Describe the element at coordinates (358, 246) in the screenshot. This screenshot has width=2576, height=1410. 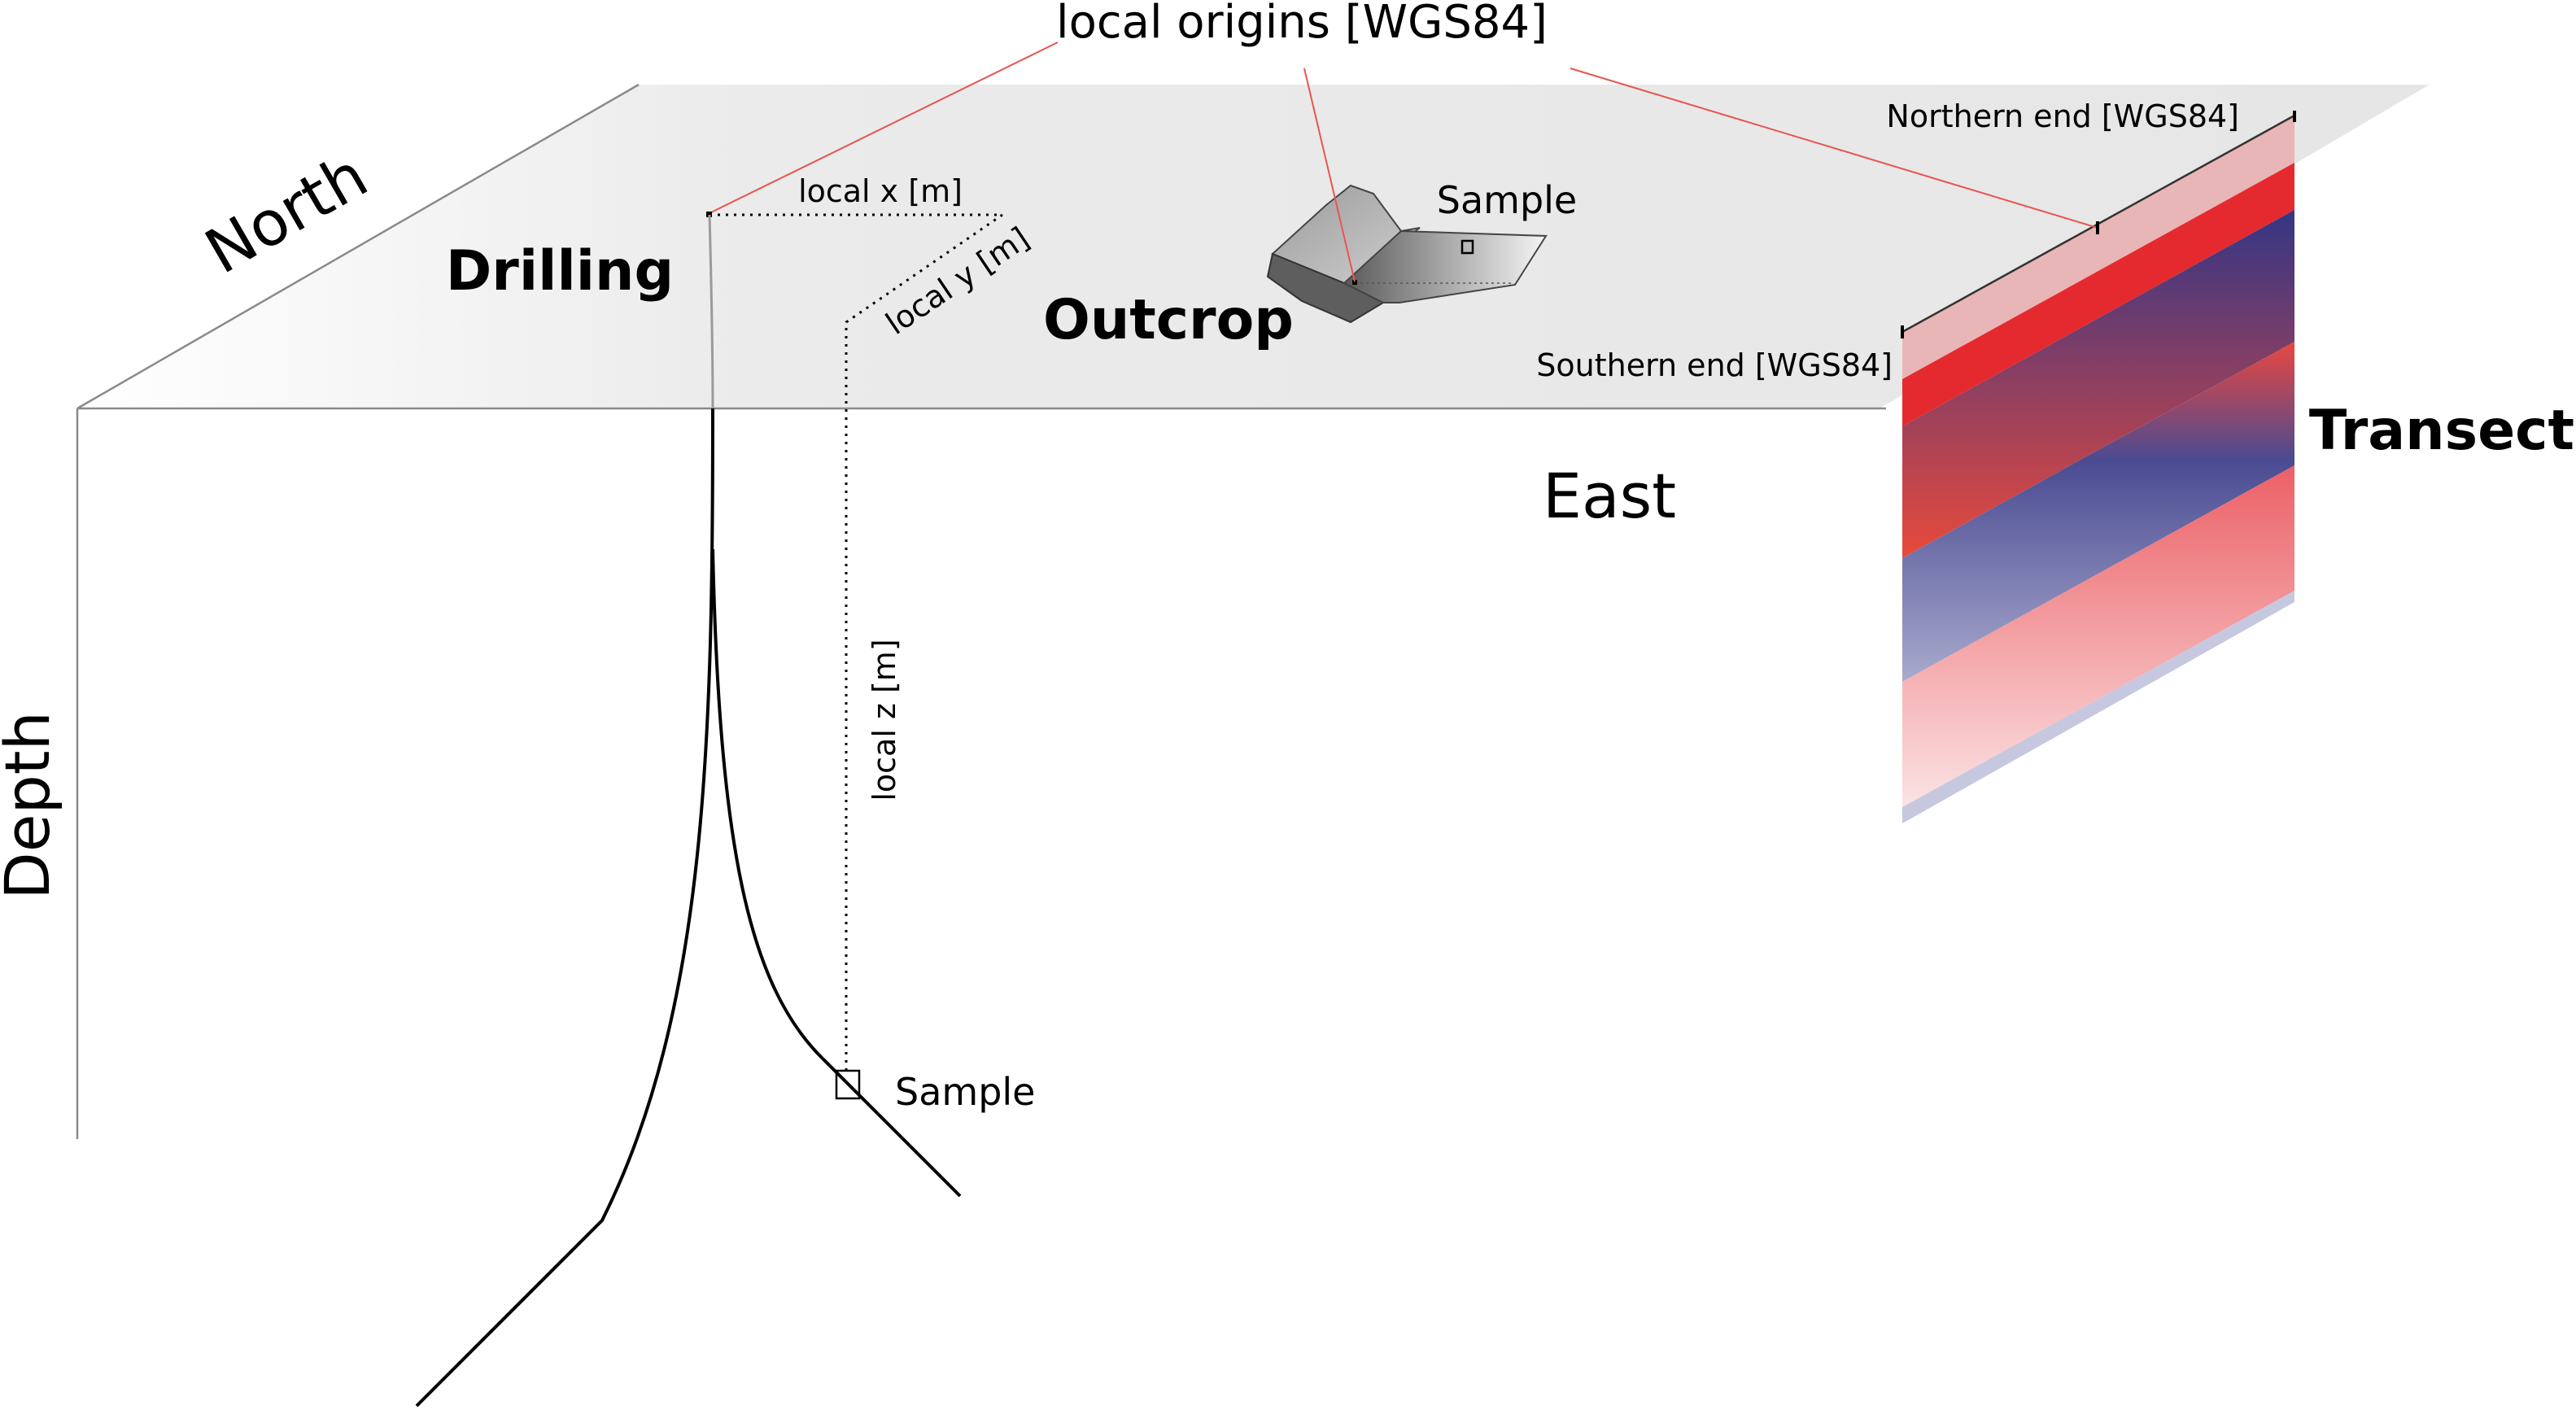
I see `north-axis-line` at that location.